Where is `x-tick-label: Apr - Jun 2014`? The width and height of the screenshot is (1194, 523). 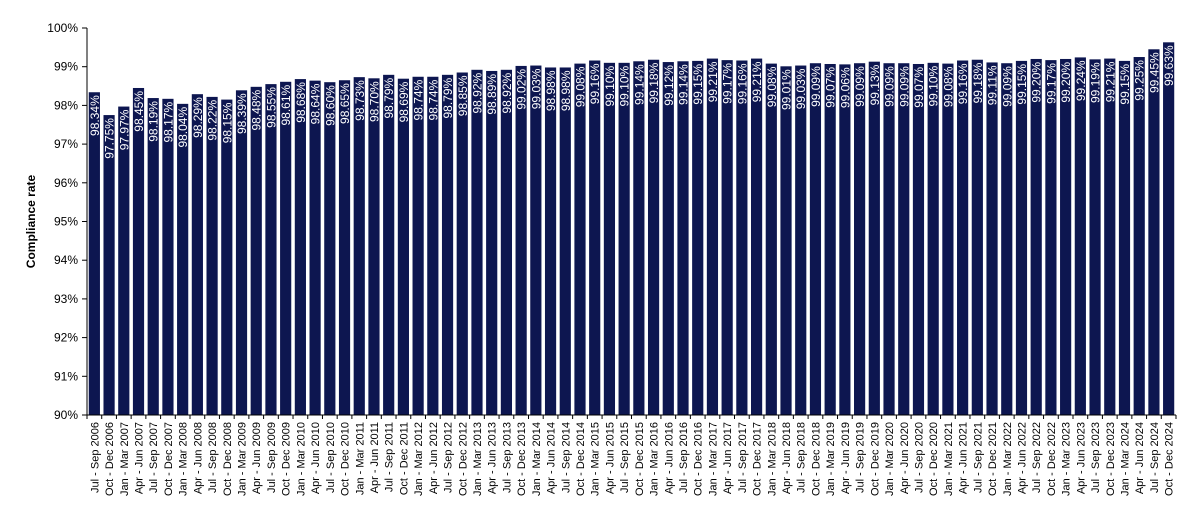
x-tick-label: Apr - Jun 2014 is located at coordinates (552, 458).